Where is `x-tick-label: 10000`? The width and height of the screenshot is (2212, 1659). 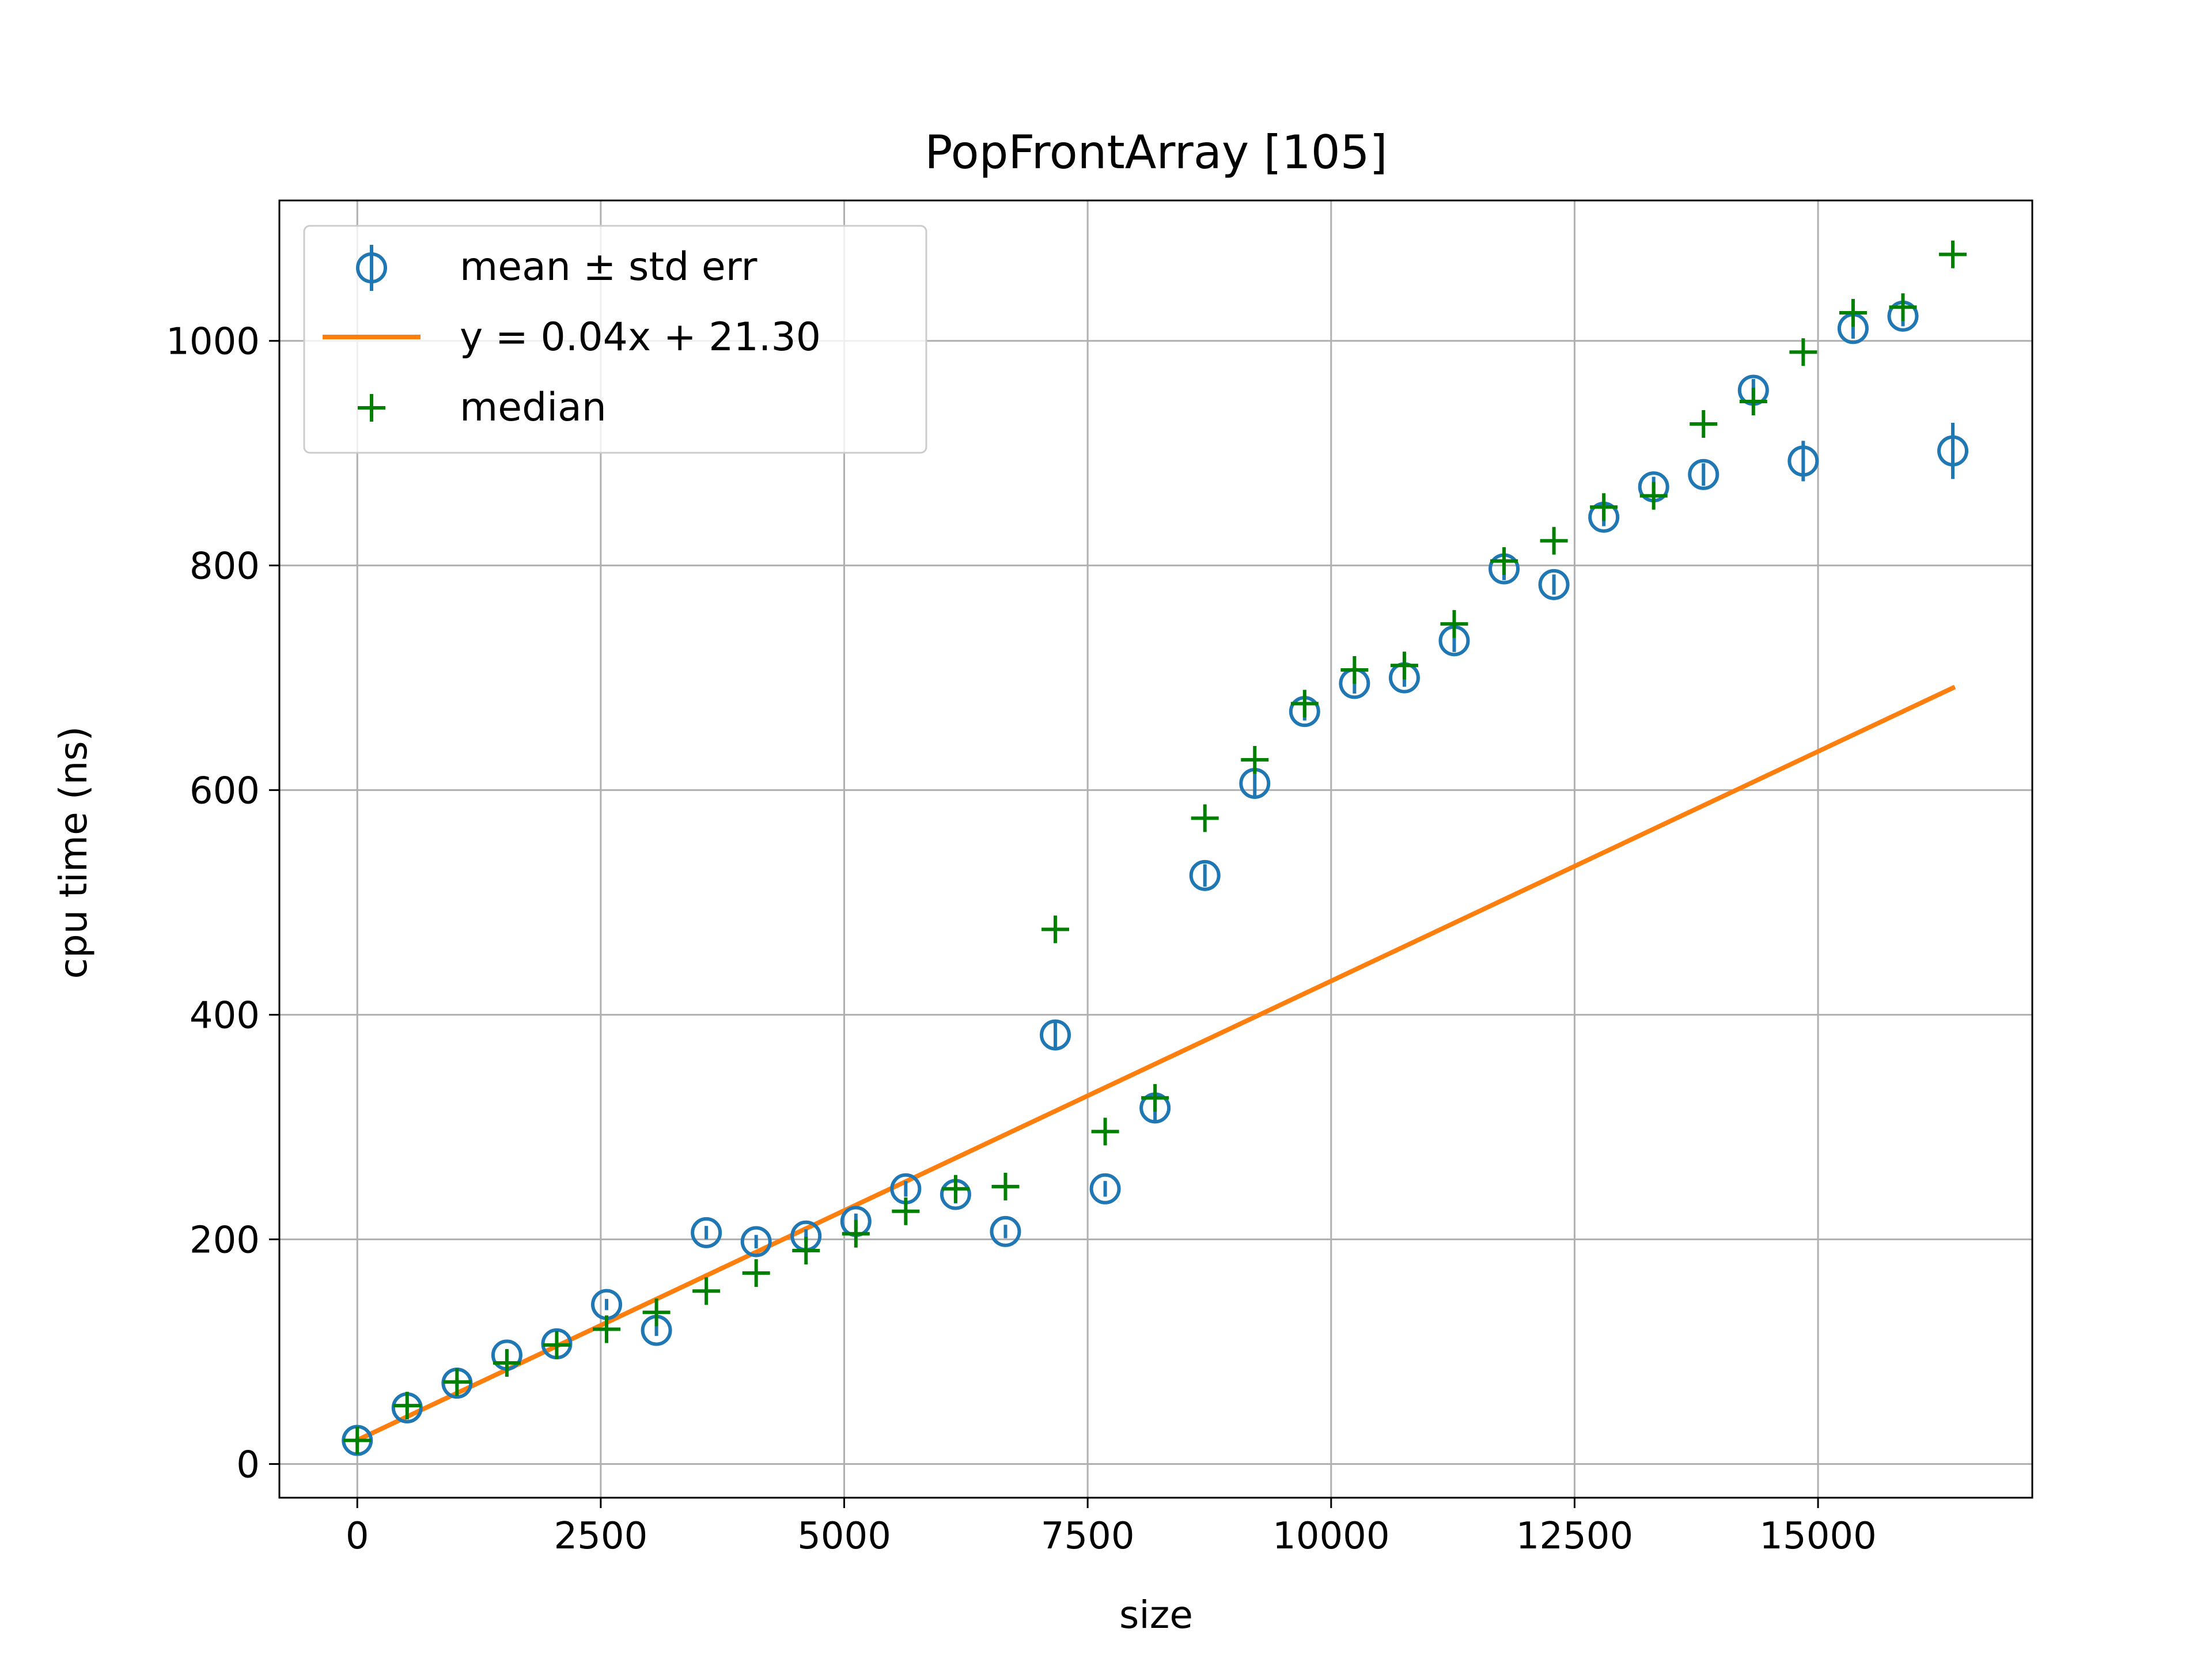 x-tick-label: 10000 is located at coordinates (1331, 1536).